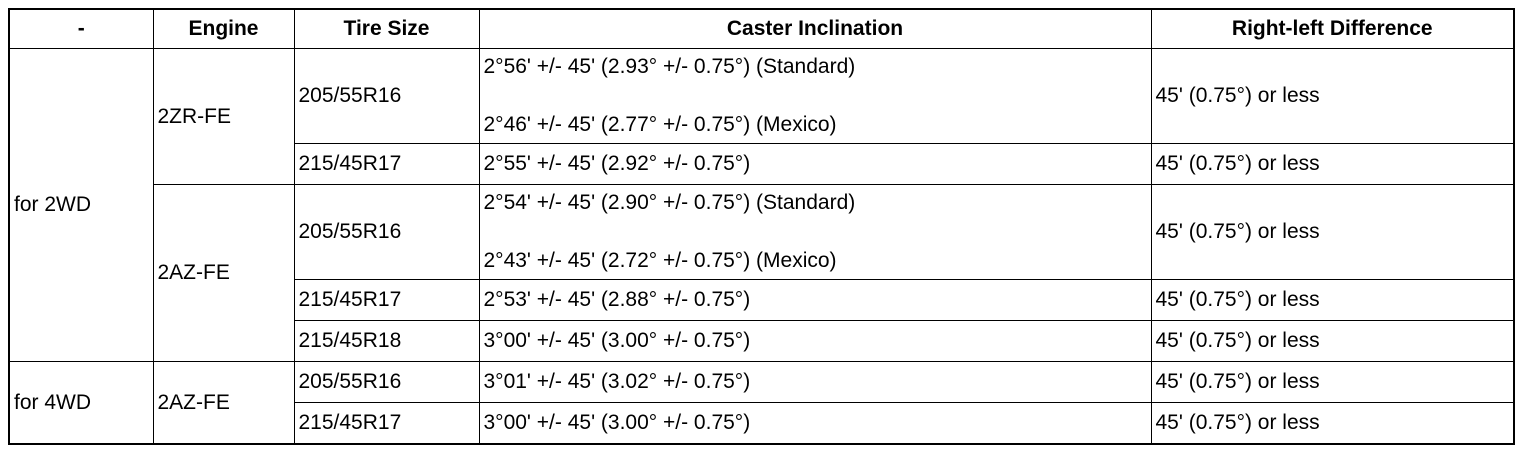  Describe the element at coordinates (81, 205) in the screenshot. I see `drive-cell: for 2WD` at that location.